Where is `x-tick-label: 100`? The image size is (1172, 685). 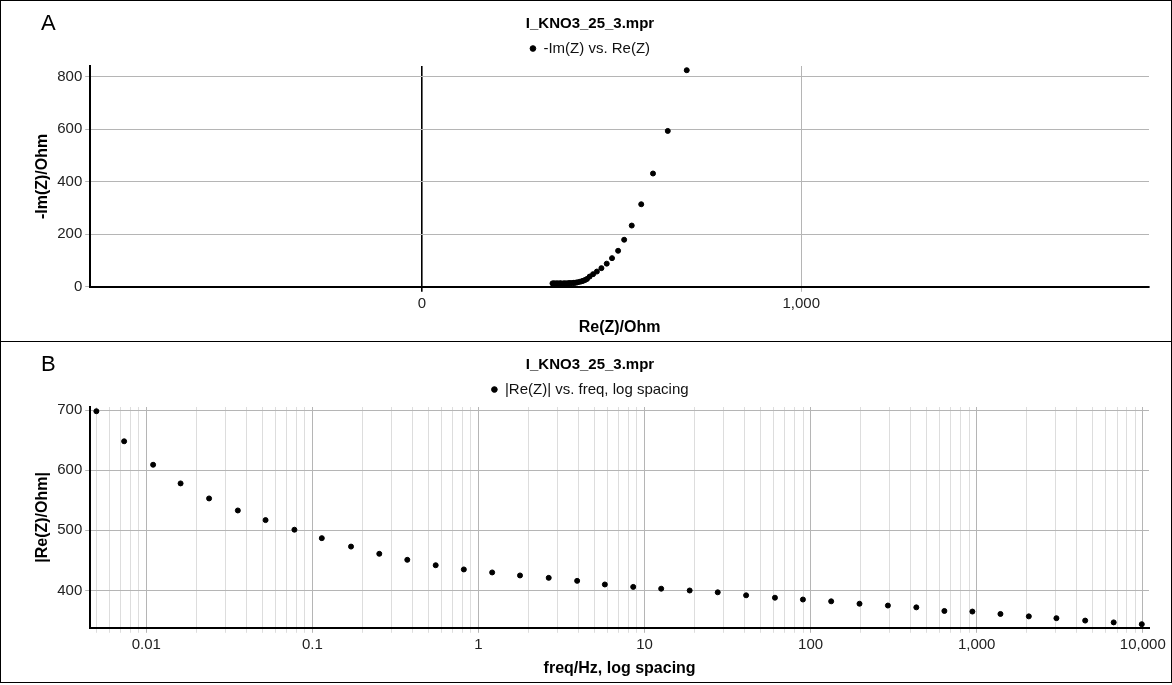 x-tick-label: 100 is located at coordinates (811, 643).